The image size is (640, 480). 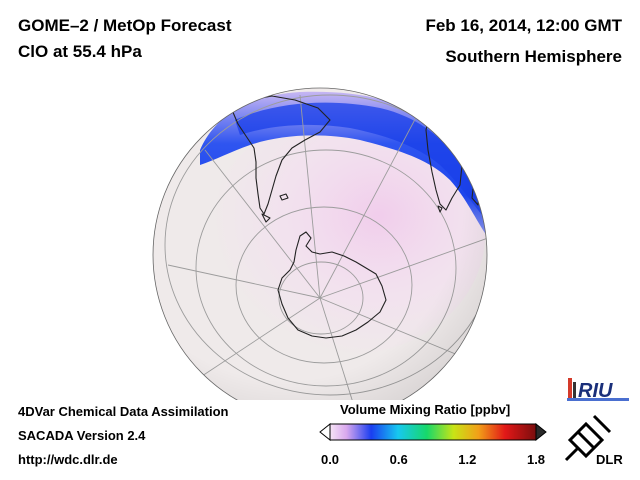 What do you see at coordinates (536, 459) in the screenshot?
I see `colorbar-tick-label: 1.8` at bounding box center [536, 459].